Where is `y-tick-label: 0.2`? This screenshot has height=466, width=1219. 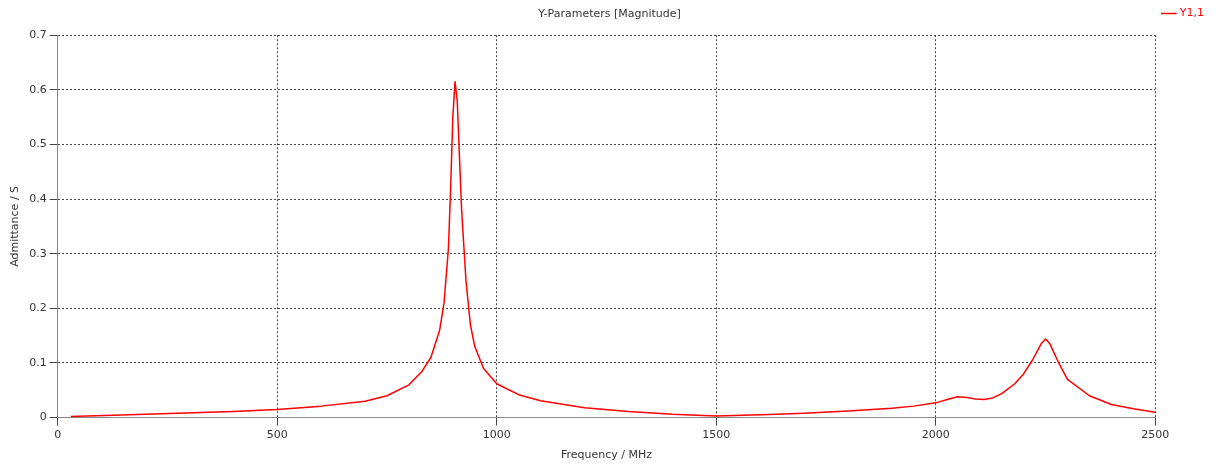 y-tick-label: 0.2 is located at coordinates (38, 308).